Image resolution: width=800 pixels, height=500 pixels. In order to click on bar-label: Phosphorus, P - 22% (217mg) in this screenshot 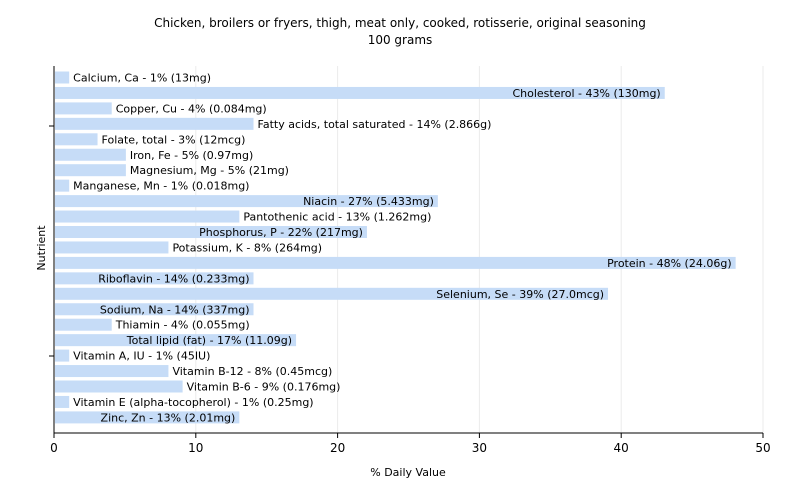, I will do `click(281, 232)`.